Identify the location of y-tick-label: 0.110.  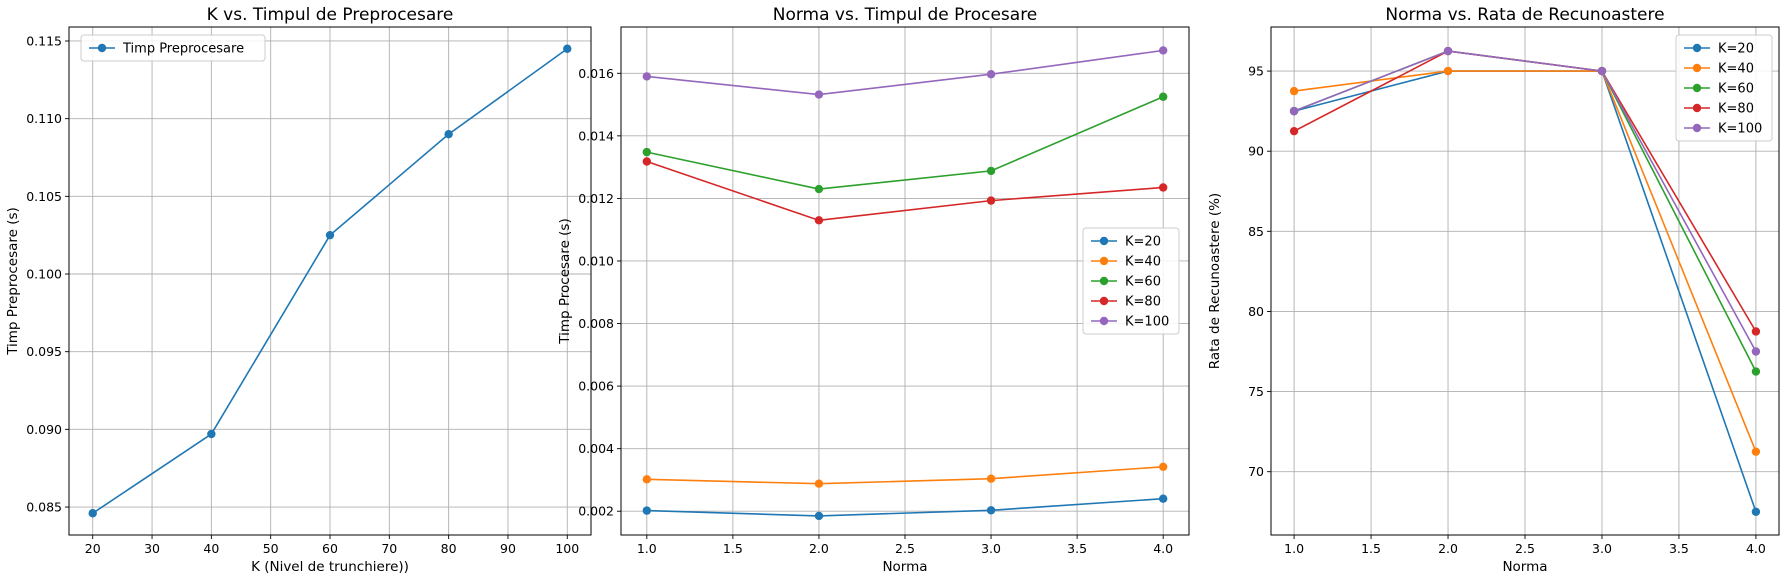
(44, 118).